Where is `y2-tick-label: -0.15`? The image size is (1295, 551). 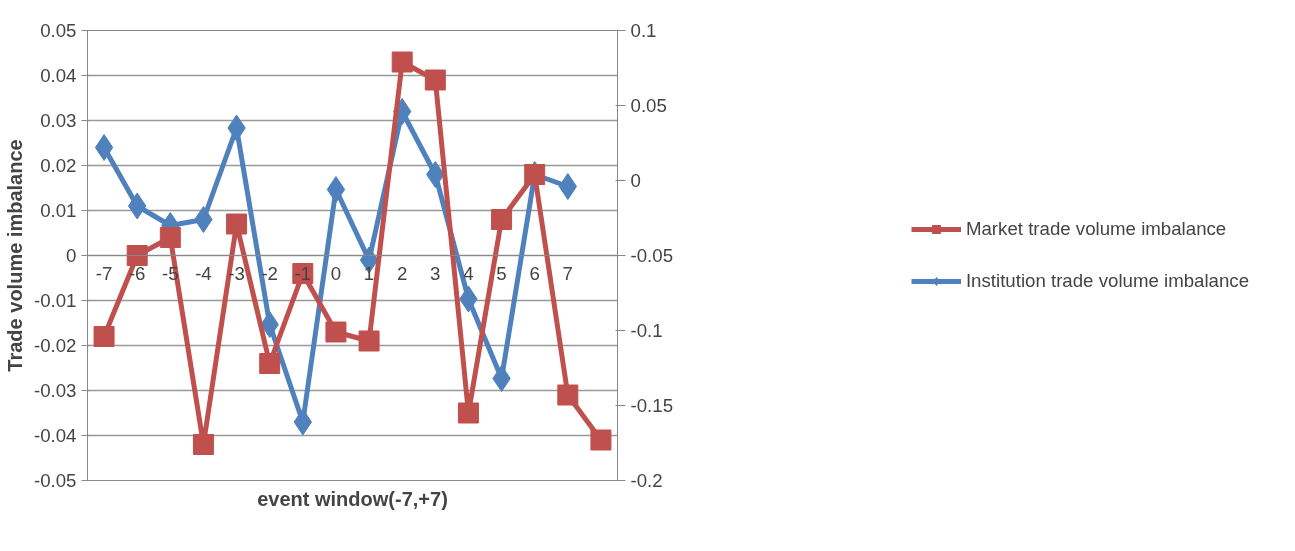
y2-tick-label: -0.15 is located at coordinates (652, 405).